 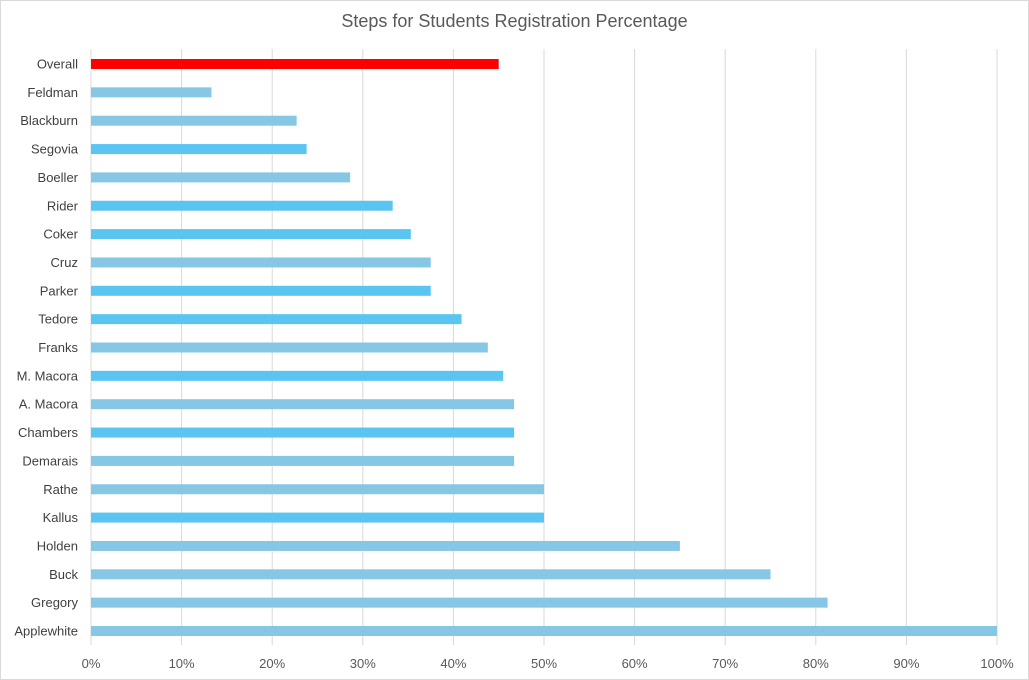 What do you see at coordinates (58, 319) in the screenshot?
I see `category-label: Tedore` at bounding box center [58, 319].